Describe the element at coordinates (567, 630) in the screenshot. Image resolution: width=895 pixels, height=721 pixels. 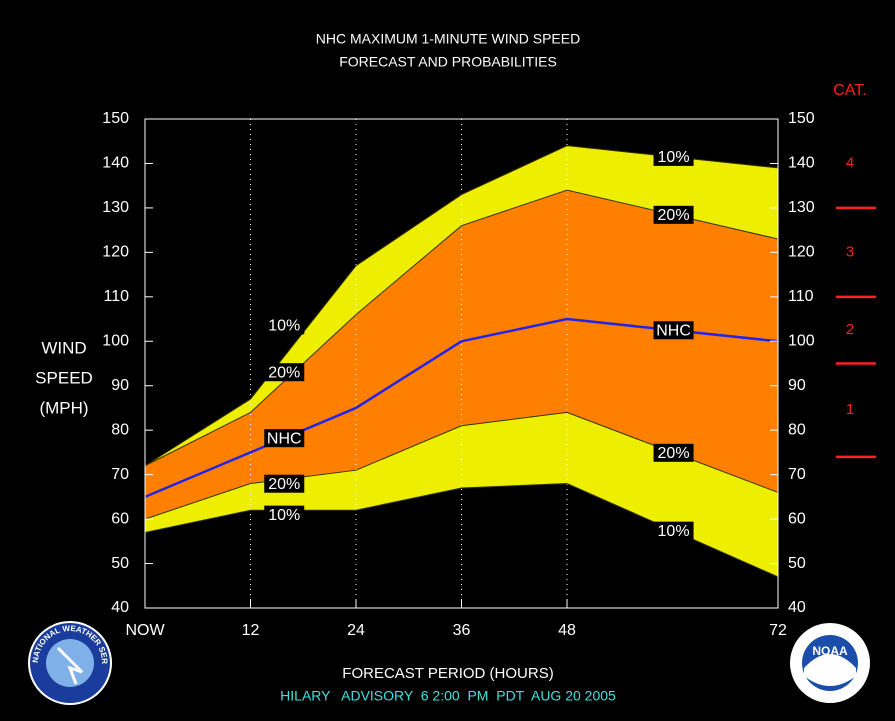
I see `x-tick-label: 48` at that location.